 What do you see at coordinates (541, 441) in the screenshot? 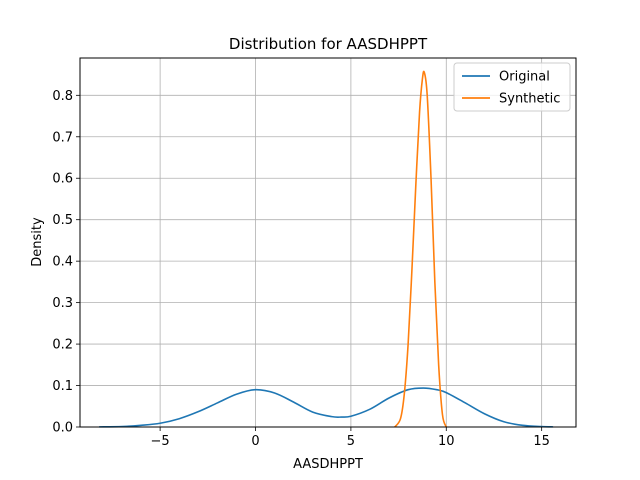
I see `x-tick-label: 15` at bounding box center [541, 441].